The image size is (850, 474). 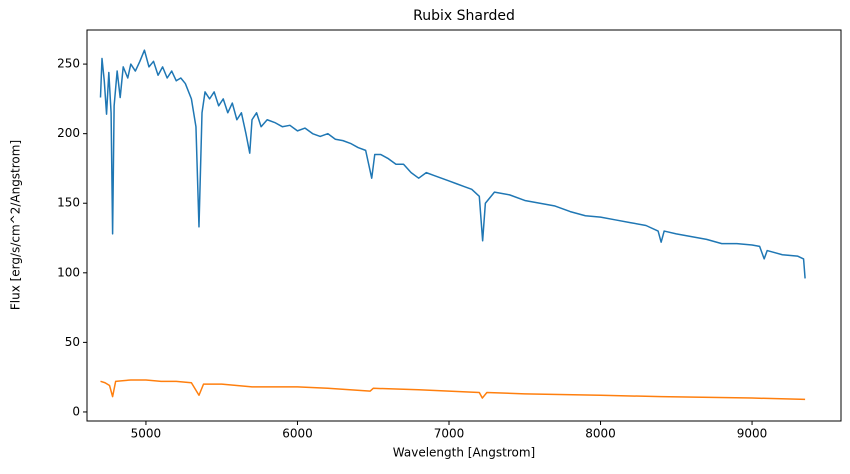 I want to click on y-tick-label: 250, so click(x=68, y=64).